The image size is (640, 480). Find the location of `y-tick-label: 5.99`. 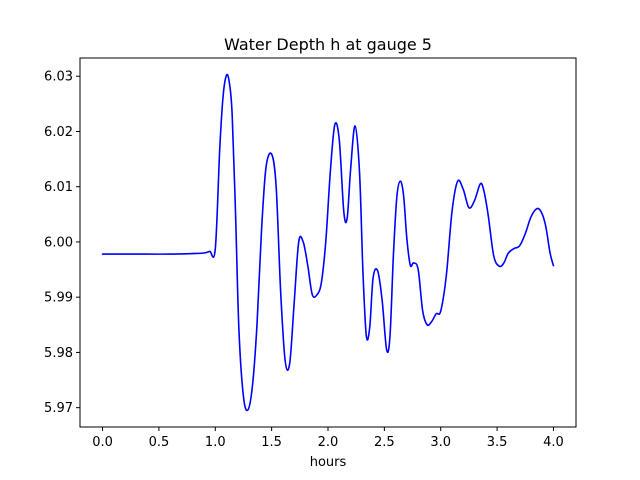

y-tick-label: 5.99 is located at coordinates (58, 298).